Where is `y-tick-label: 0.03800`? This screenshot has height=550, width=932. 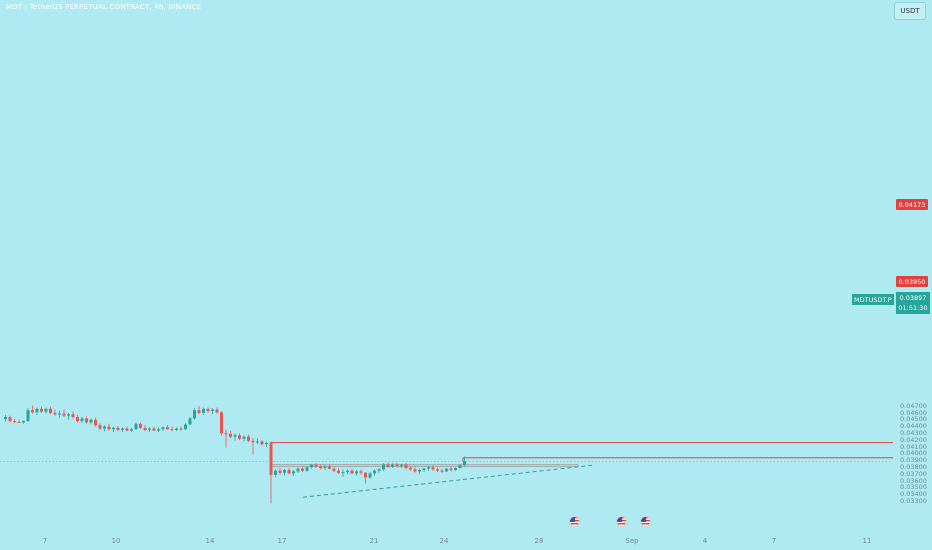
y-tick-label: 0.03800 is located at coordinates (913, 467).